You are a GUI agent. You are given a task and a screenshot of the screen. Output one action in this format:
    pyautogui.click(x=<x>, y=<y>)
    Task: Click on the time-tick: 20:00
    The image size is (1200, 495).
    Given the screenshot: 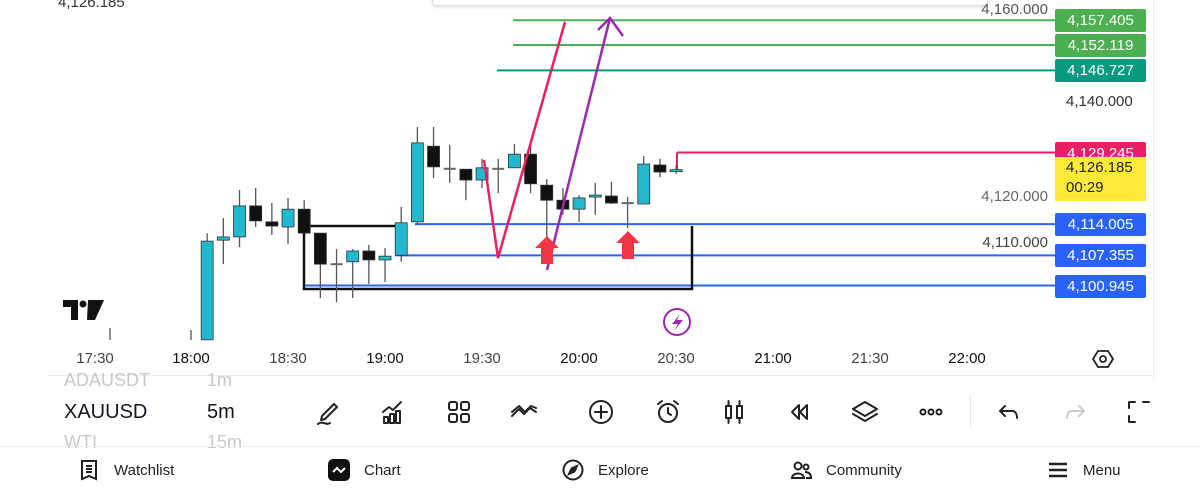 What is the action you would take?
    pyautogui.click(x=579, y=358)
    